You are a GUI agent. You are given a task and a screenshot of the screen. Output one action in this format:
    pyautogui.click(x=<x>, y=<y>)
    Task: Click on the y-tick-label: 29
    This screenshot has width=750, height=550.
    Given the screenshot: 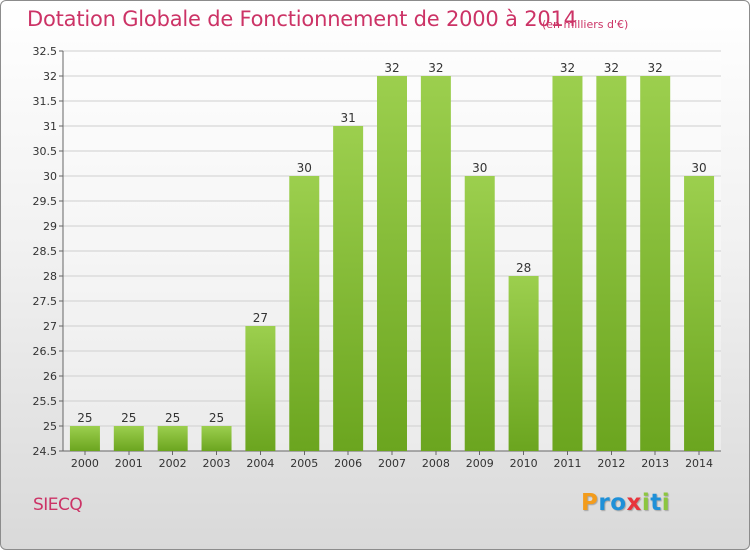 What is the action you would take?
    pyautogui.click(x=50, y=226)
    